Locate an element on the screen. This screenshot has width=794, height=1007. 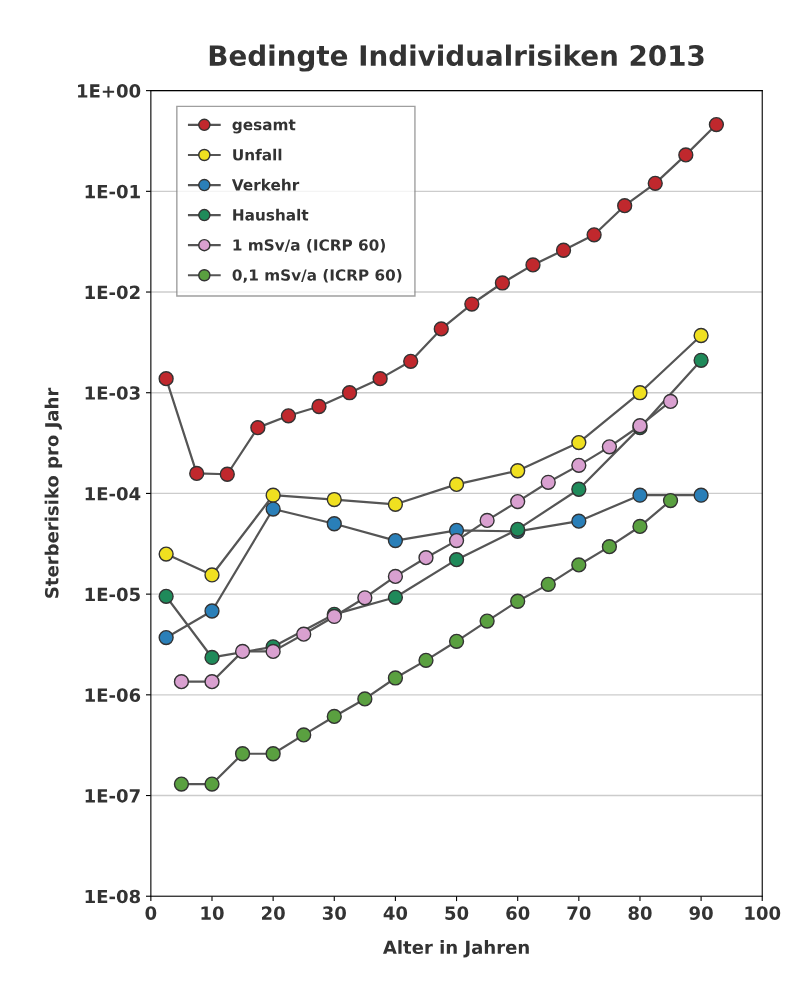
legend-label: Haushalt is located at coordinates (271, 214).